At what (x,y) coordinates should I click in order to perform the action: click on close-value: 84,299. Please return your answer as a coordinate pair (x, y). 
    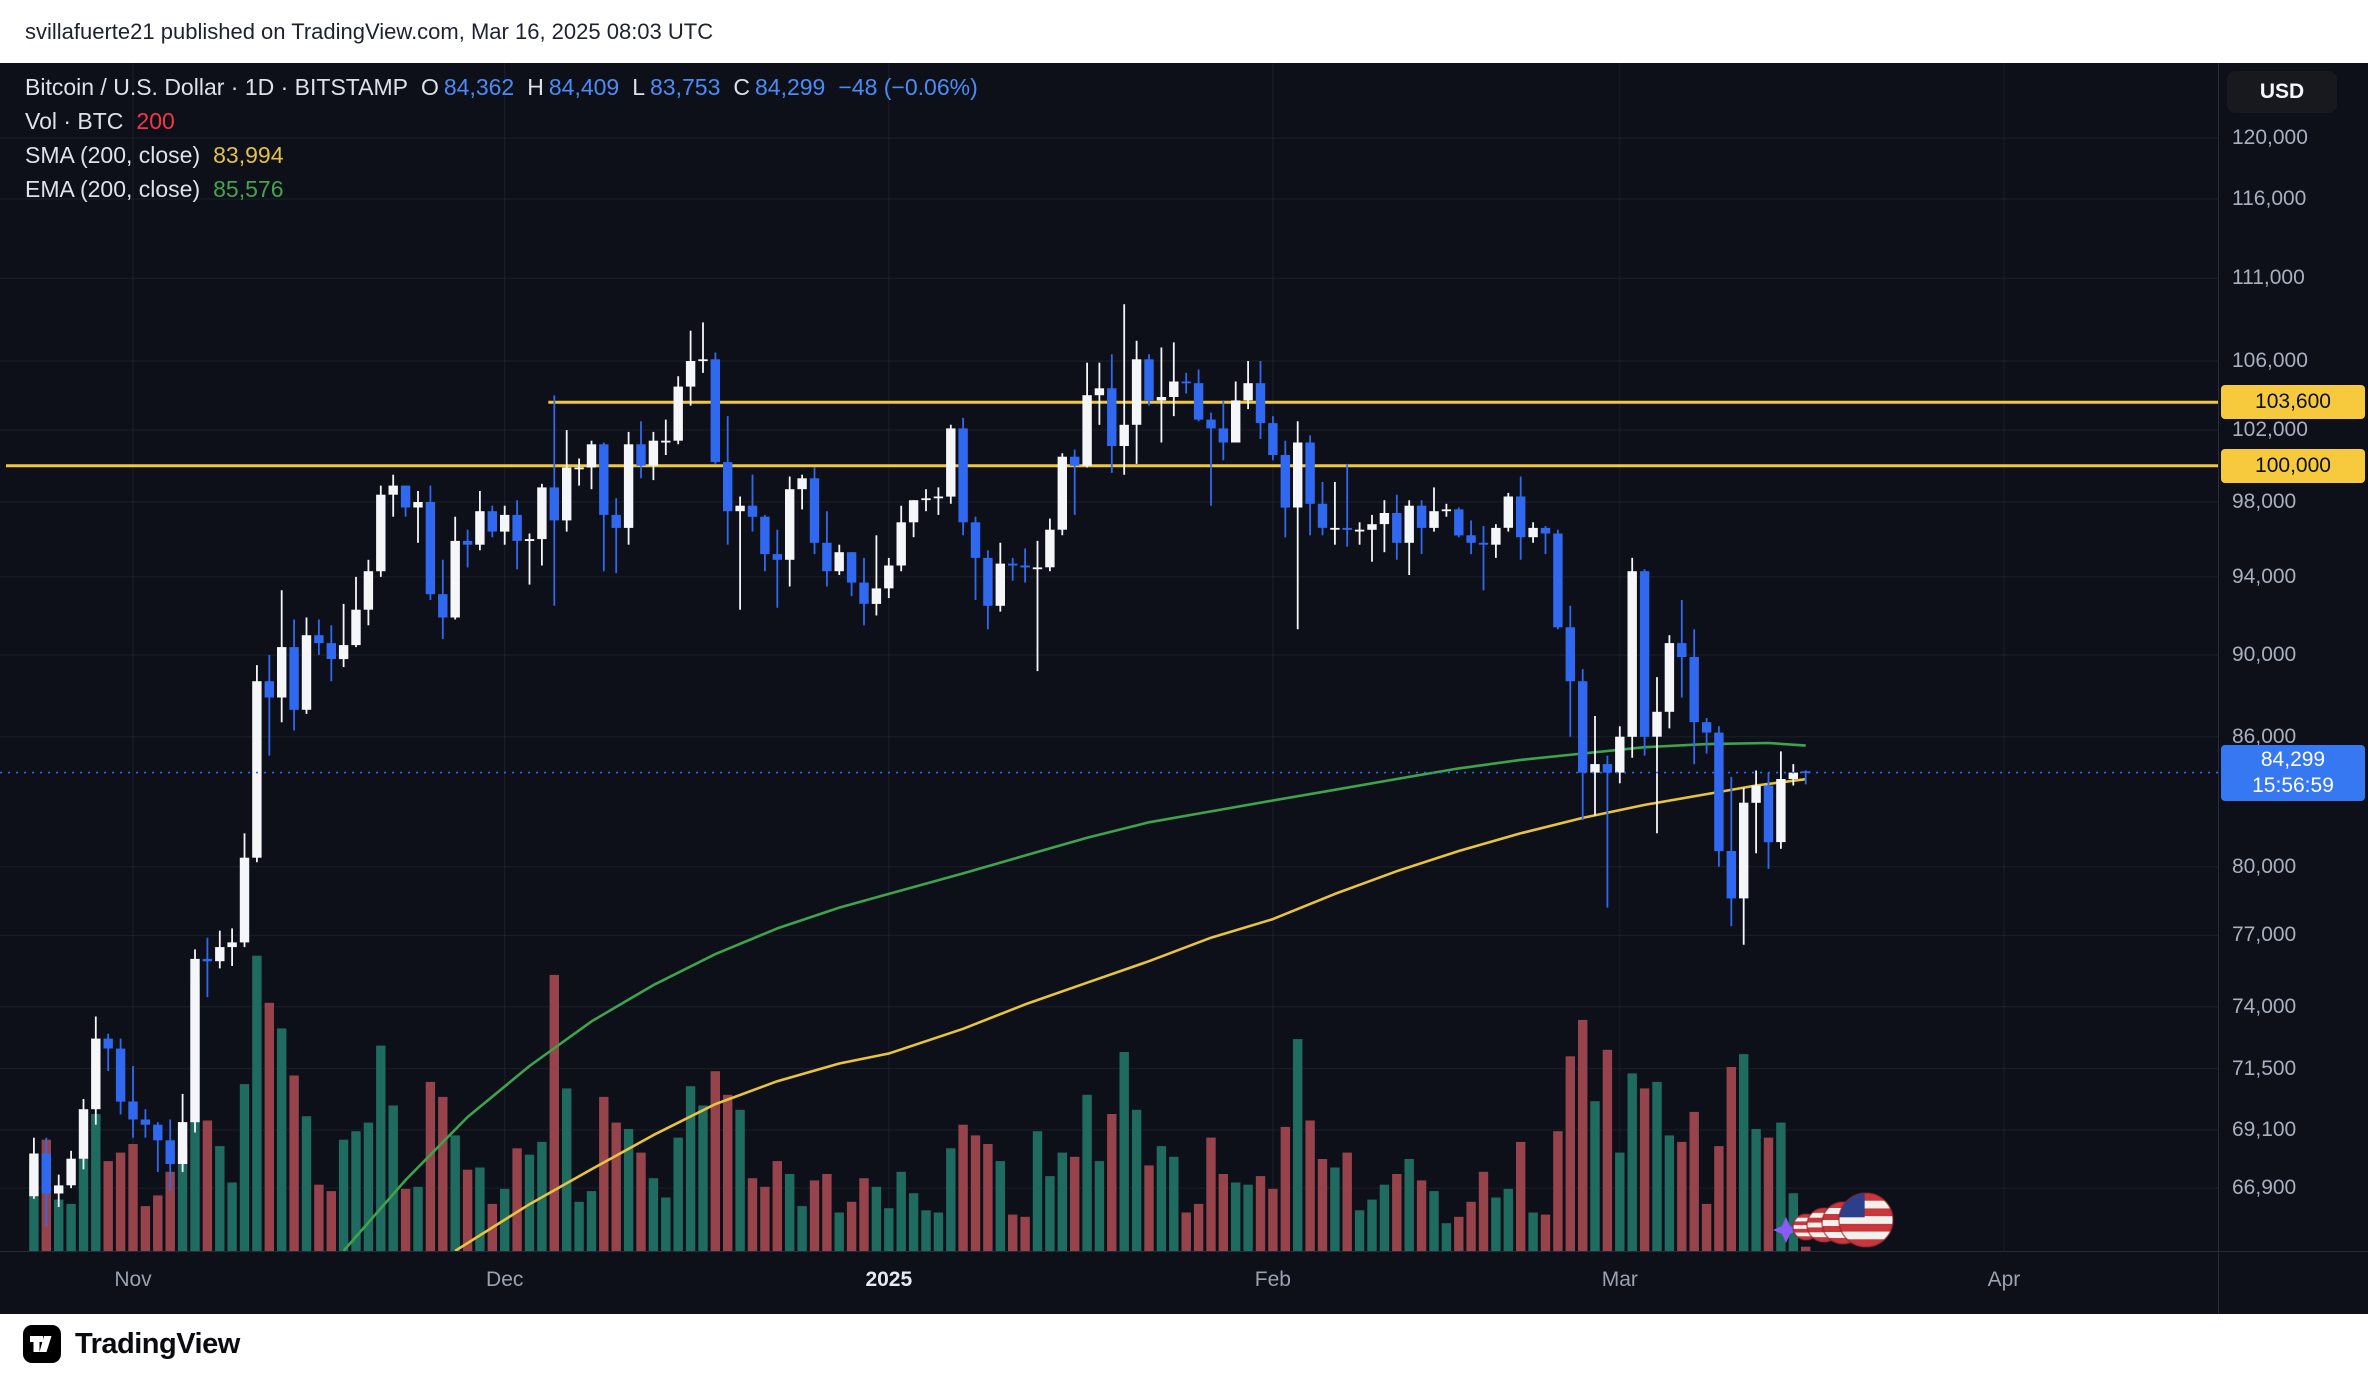
    Looking at the image, I should click on (790, 86).